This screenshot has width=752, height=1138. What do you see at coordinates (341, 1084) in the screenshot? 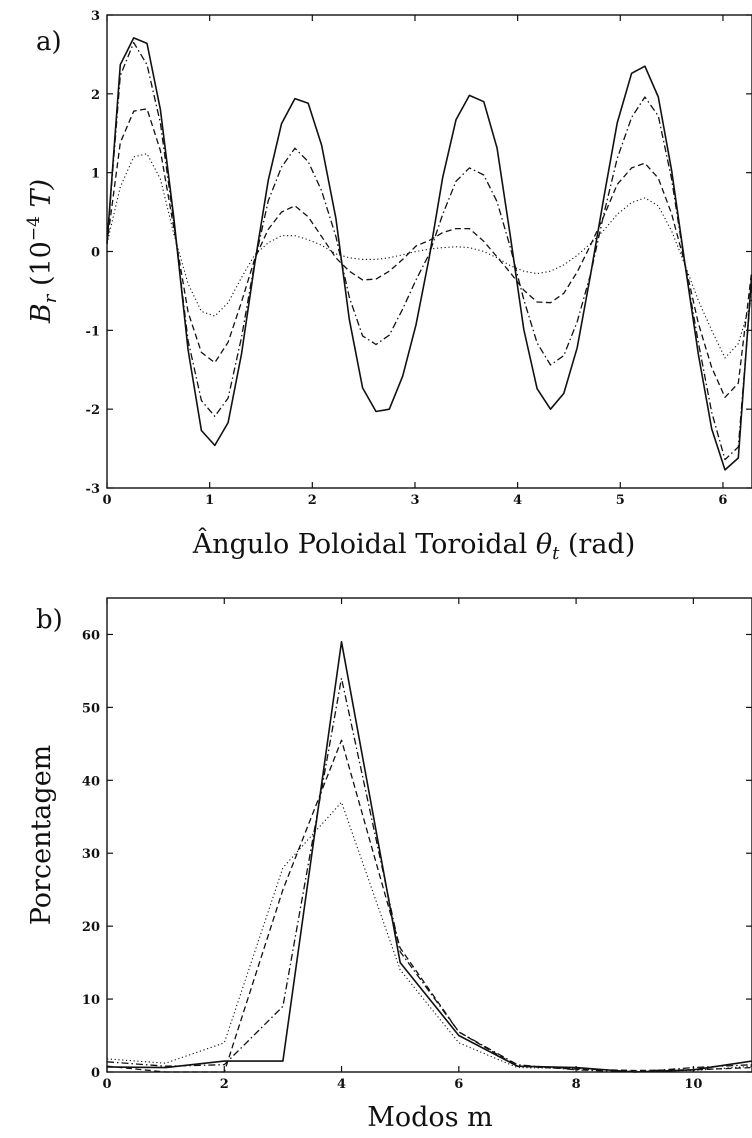
I see `panel-b-x-tick-label: 4` at bounding box center [341, 1084].